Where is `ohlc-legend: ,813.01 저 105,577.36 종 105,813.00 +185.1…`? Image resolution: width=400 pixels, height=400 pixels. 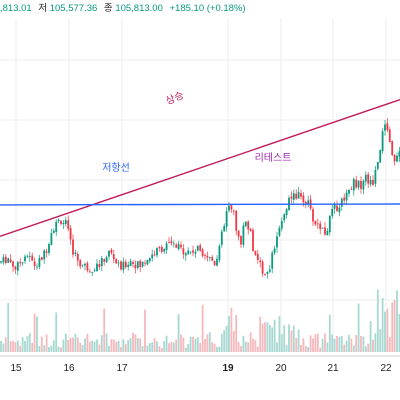
ohlc-legend: ,813.01 저 105,577.36 종 105,813.00 +185.1… is located at coordinates (123, 8).